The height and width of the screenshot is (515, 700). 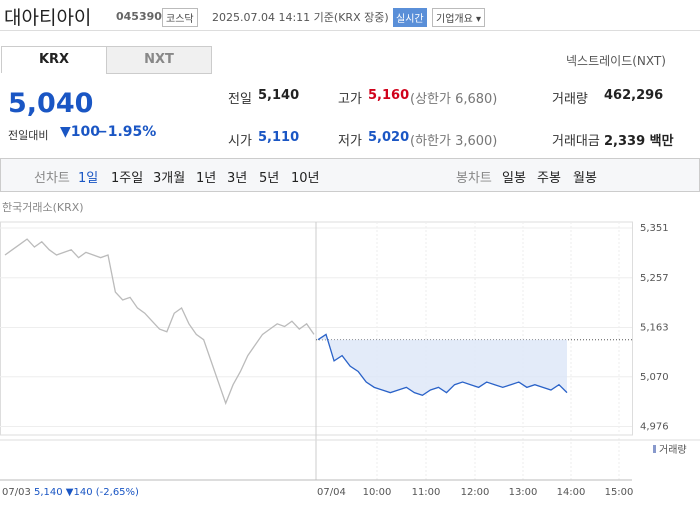 What do you see at coordinates (389, 95) in the screenshot?
I see `stat-value: 5,160` at bounding box center [389, 95].